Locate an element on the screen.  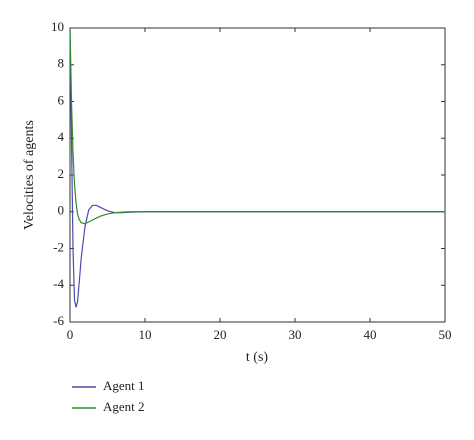
y-tick-label: 4 is located at coordinates (61, 136).